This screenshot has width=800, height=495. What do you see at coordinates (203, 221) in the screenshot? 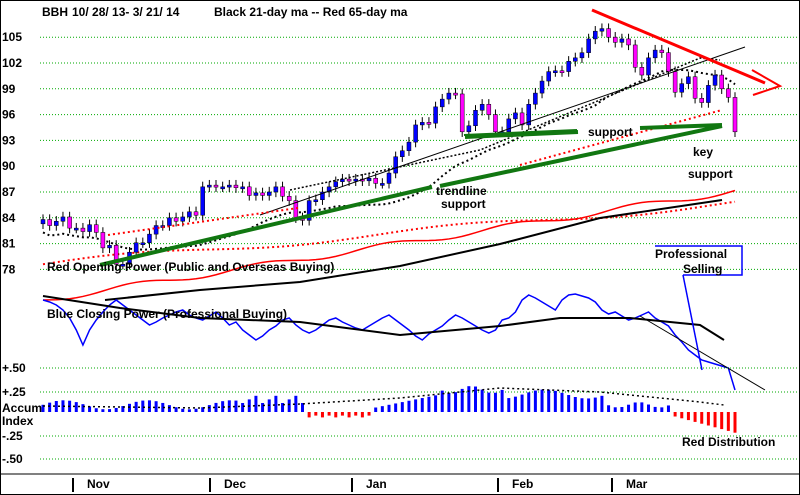
I see `red-dotted-support` at bounding box center [203, 221].